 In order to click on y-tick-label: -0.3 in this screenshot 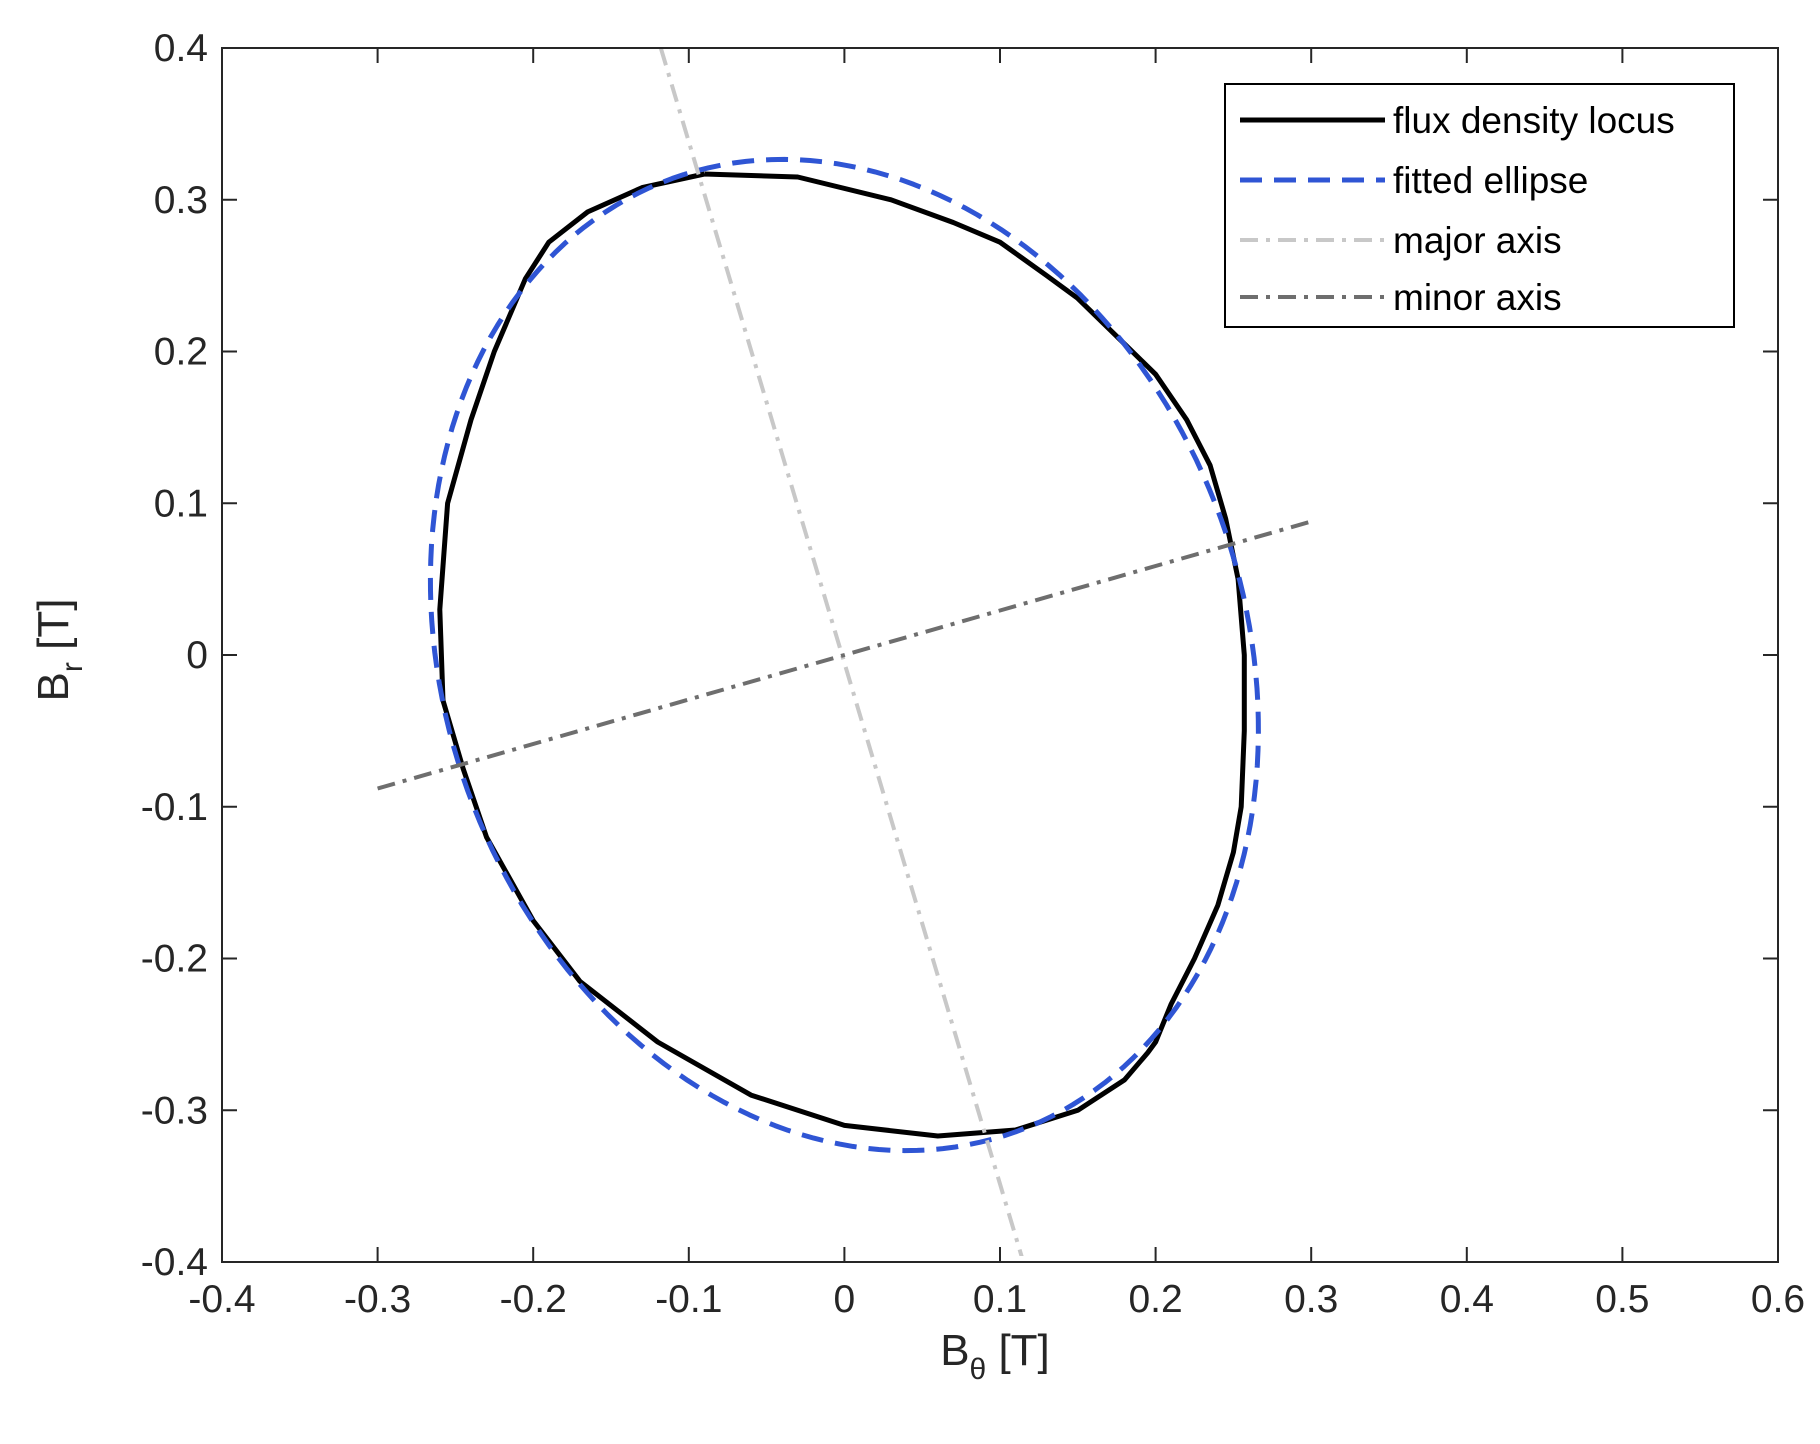, I will do `click(174, 1110)`.